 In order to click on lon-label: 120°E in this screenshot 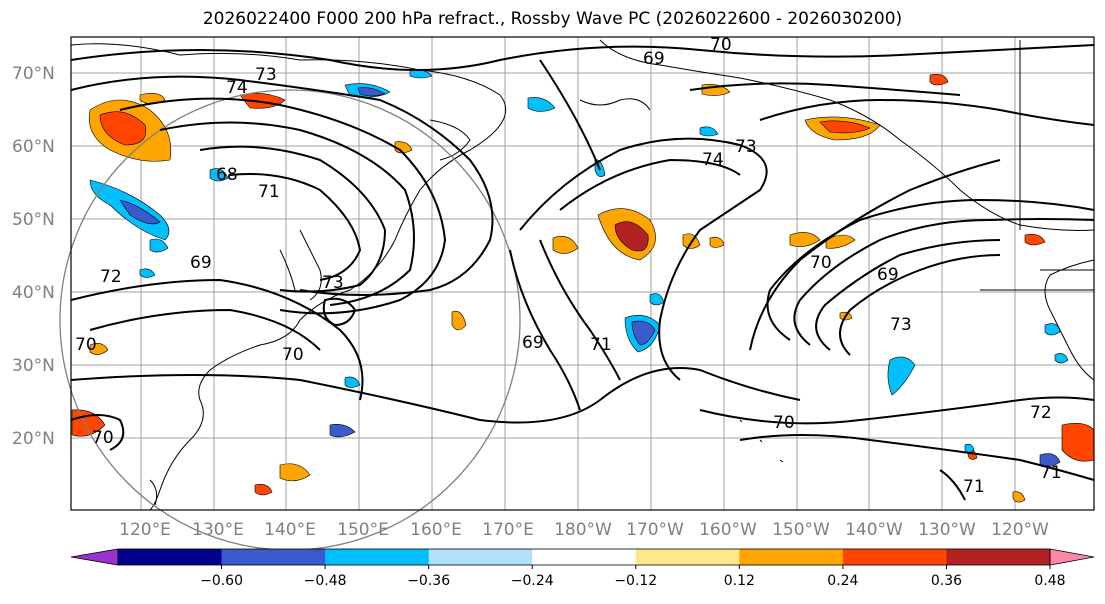, I will do `click(145, 530)`.